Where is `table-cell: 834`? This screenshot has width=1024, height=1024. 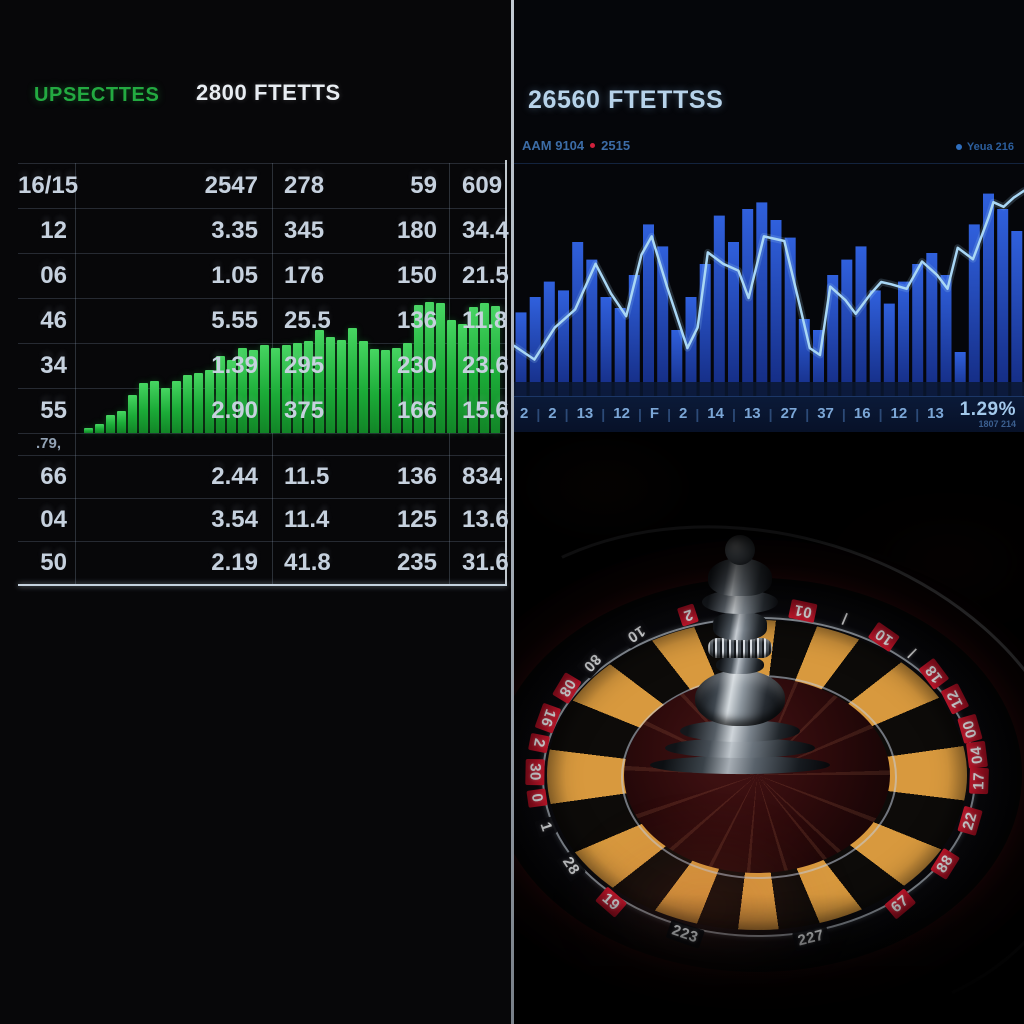 table-cell: 834 is located at coordinates (482, 476).